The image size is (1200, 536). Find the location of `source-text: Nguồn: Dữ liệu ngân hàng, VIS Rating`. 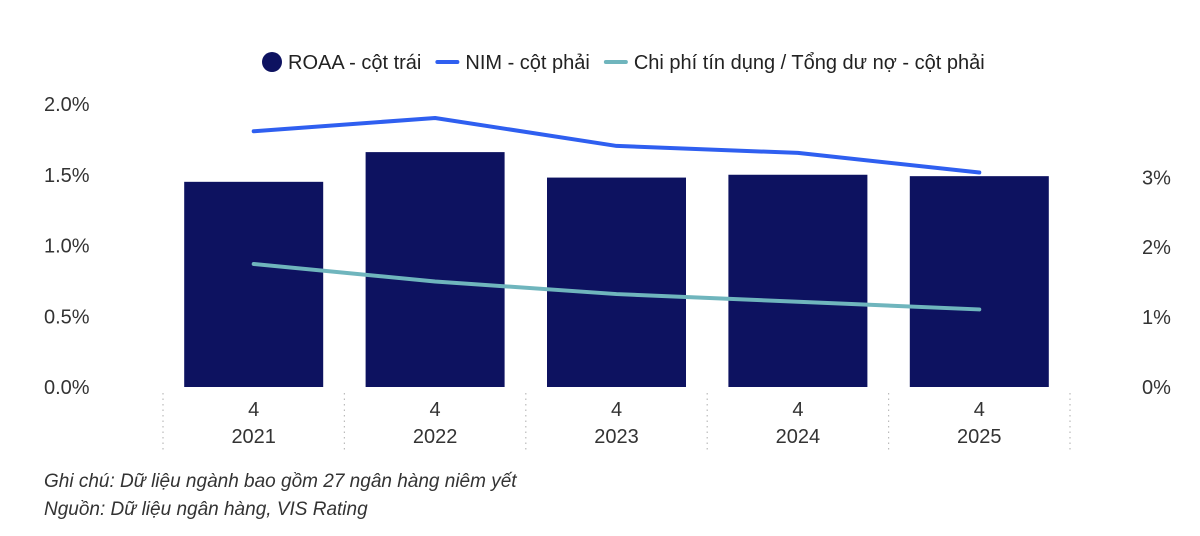

source-text: Nguồn: Dữ liệu ngân hàng, VIS Rating is located at coordinates (206, 509).